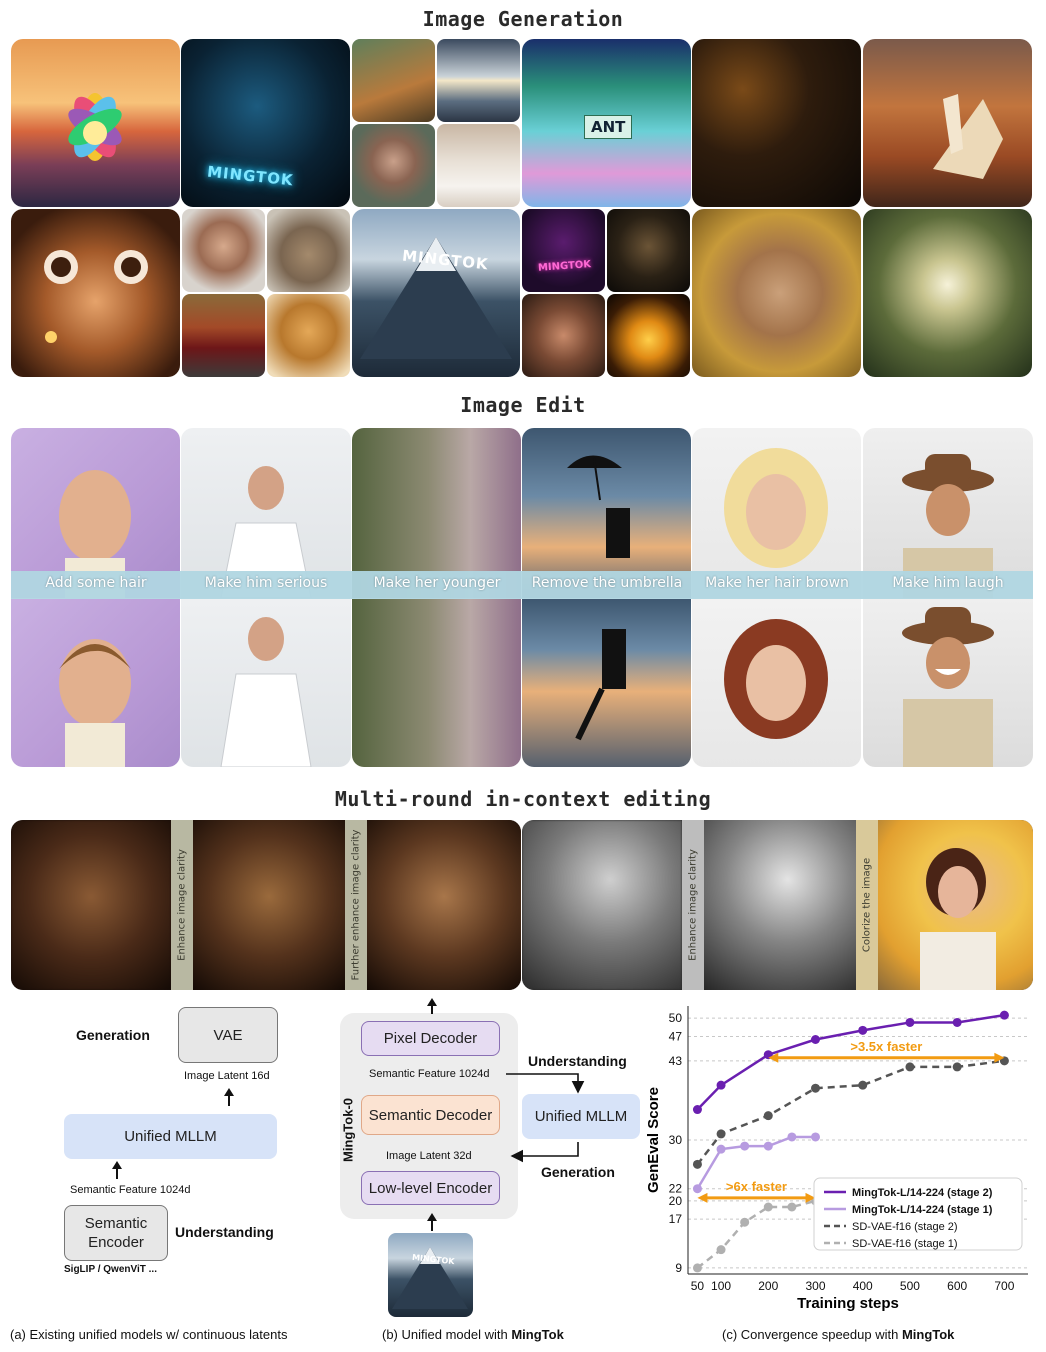 Image resolution: width=1046 pixels, height=1352 pixels. I want to click on ant-sign-text: ANT, so click(608, 127).